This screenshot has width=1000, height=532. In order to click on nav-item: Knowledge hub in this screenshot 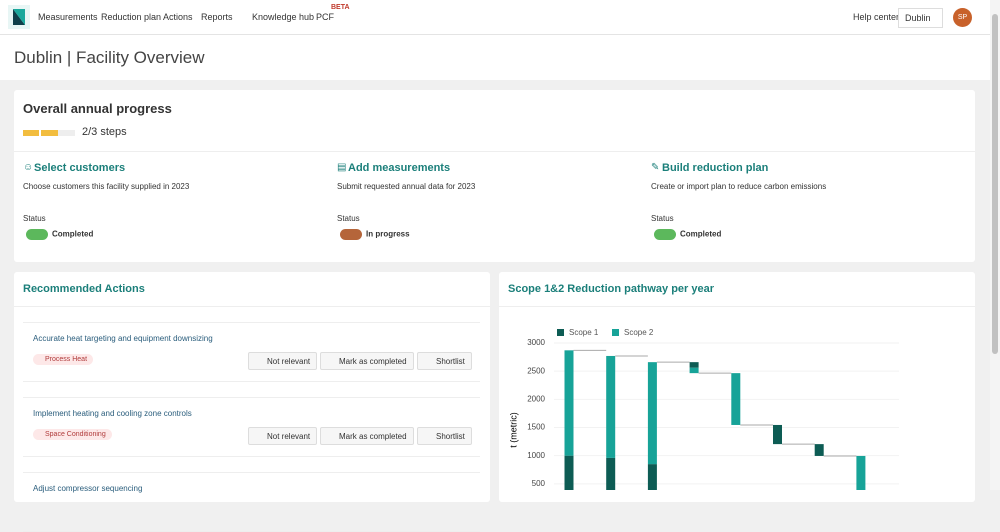, I will do `click(283, 17)`.